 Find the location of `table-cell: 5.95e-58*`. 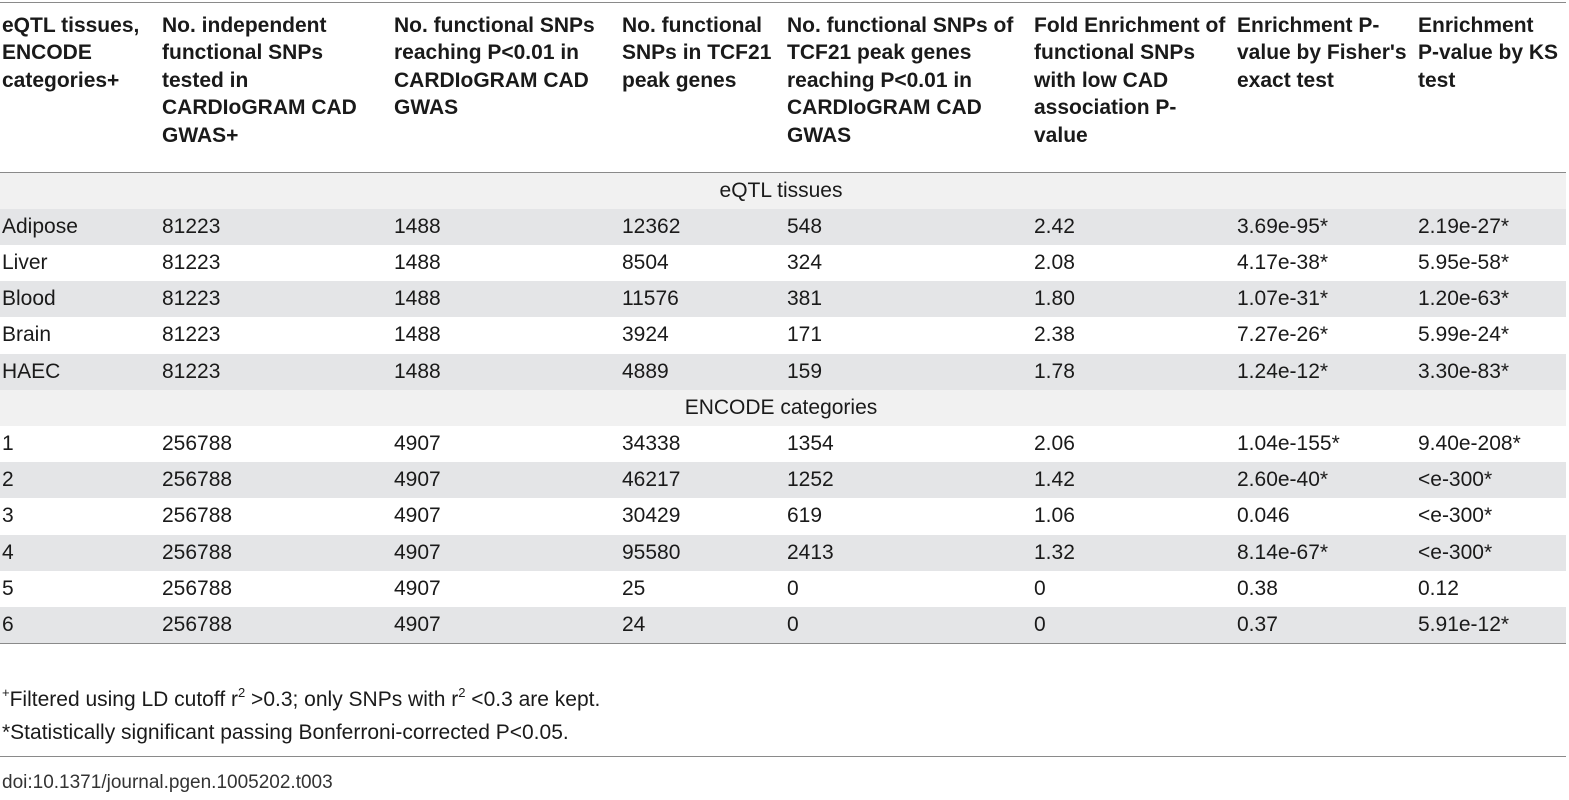

table-cell: 5.95e-58* is located at coordinates (1464, 262).